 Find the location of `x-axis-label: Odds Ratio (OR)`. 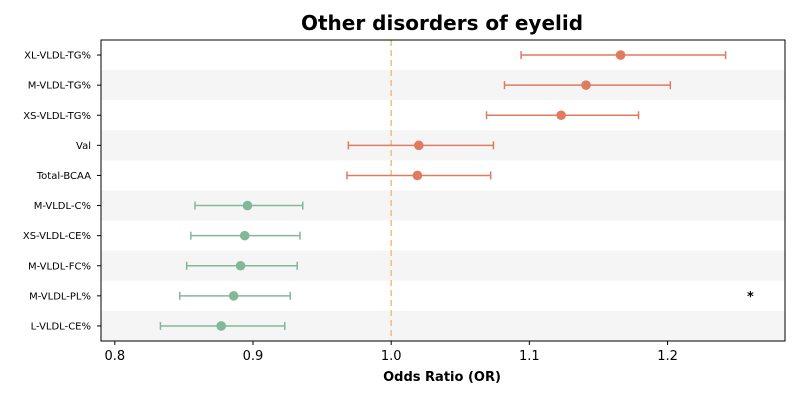

x-axis-label: Odds Ratio (OR) is located at coordinates (442, 377).